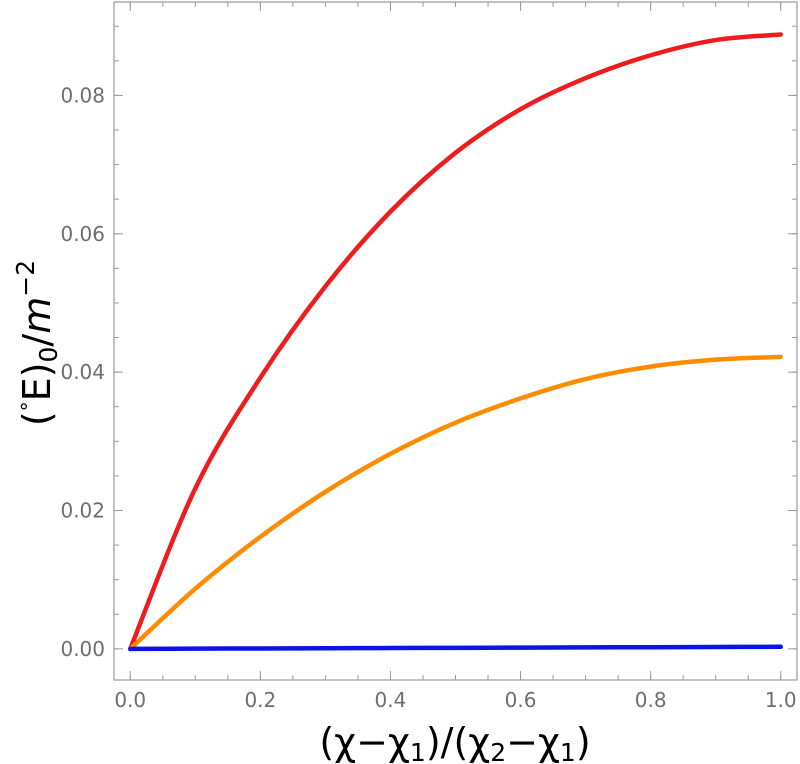 Image resolution: width=800 pixels, height=764 pixels. I want to click on x-tick-label: 1.0, so click(781, 700).